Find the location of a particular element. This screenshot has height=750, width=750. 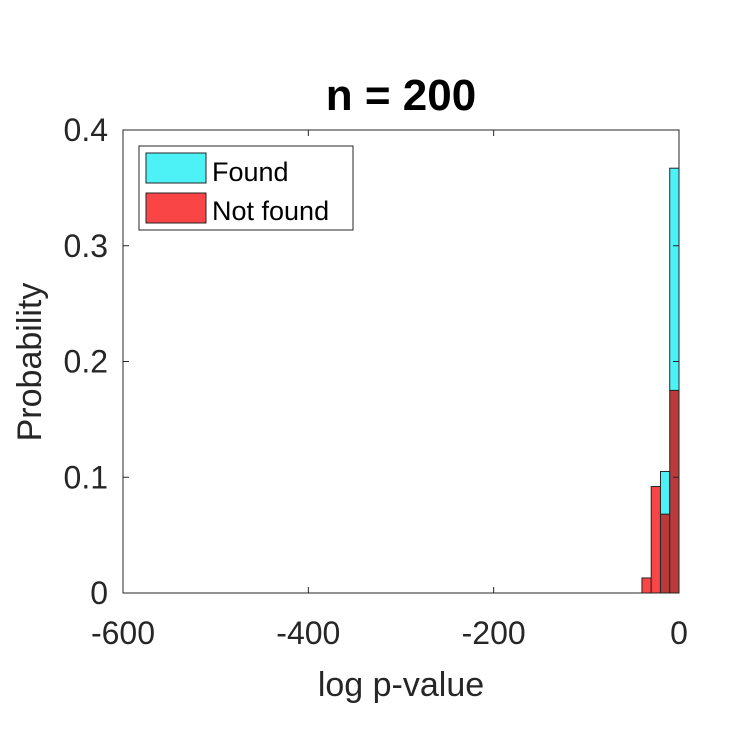

chart-title: n = 200 is located at coordinates (401, 95).